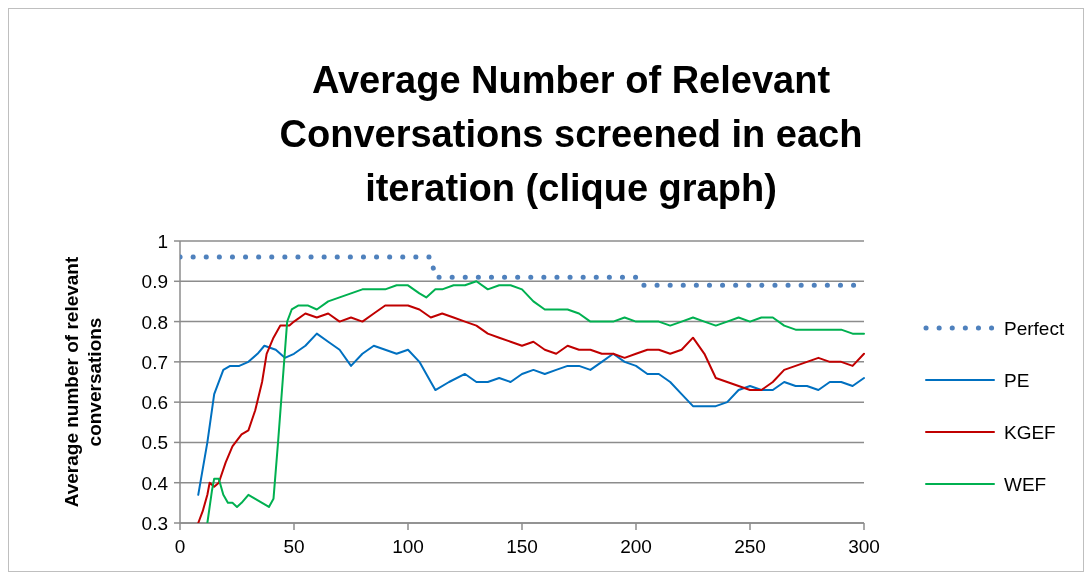 The height and width of the screenshot is (580, 1092). Describe the element at coordinates (155, 483) in the screenshot. I see `y-tick-label: 0.4` at that location.